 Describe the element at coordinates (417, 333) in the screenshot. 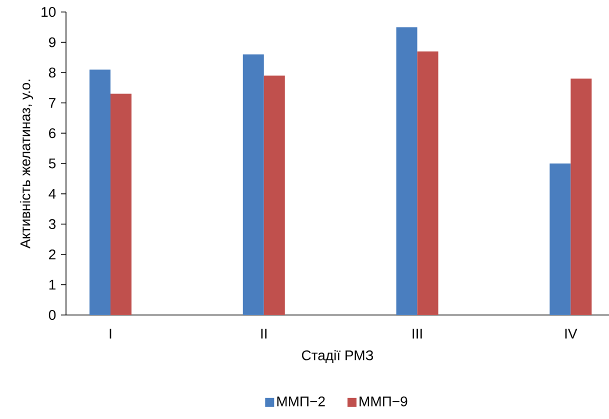

I see `x-tick-label: III` at that location.